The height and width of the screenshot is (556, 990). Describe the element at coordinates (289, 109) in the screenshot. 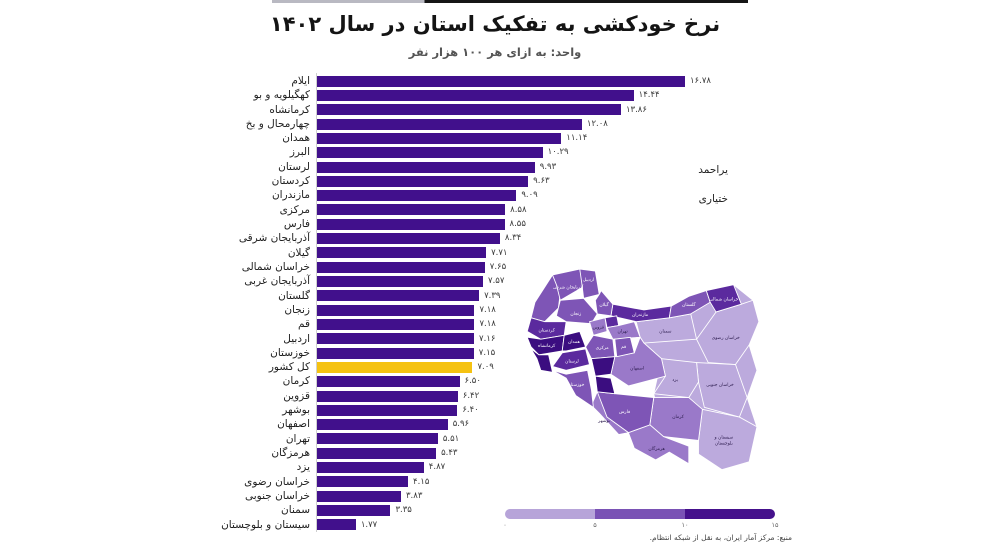

I see `province-label: کرمانشاه` at that location.